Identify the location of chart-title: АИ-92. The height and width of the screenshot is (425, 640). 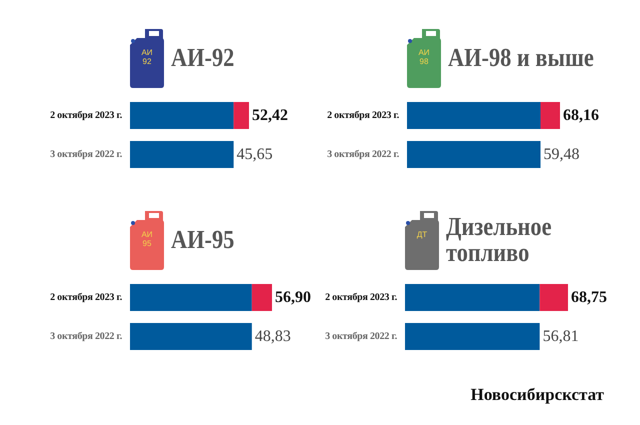
(202, 57).